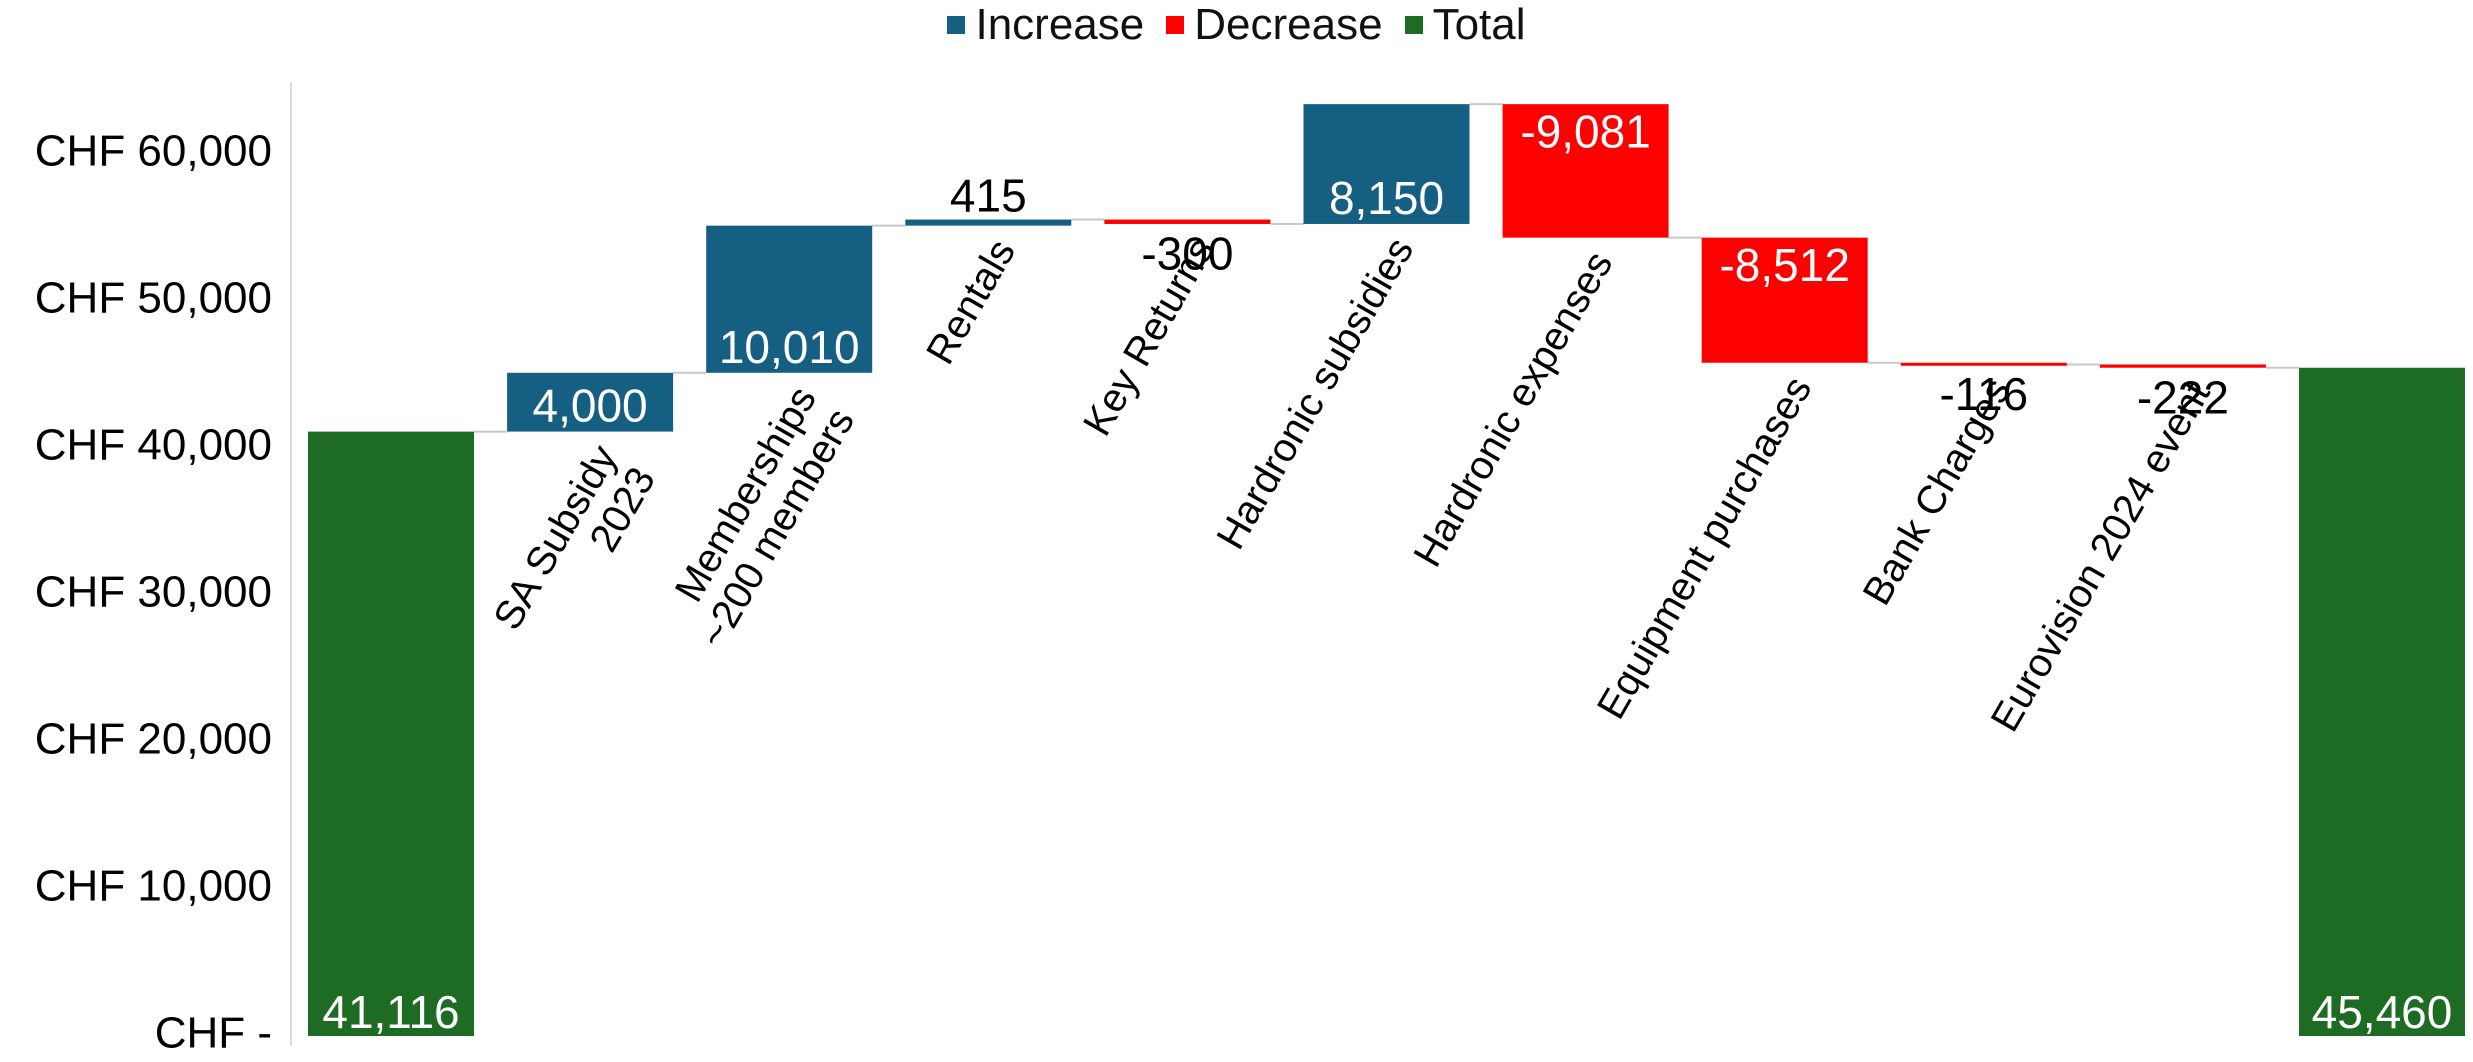 The width and height of the screenshot is (2473, 1062). Describe the element at coordinates (153, 445) in the screenshot. I see `y-tick-label: CHF 40,000` at that location.